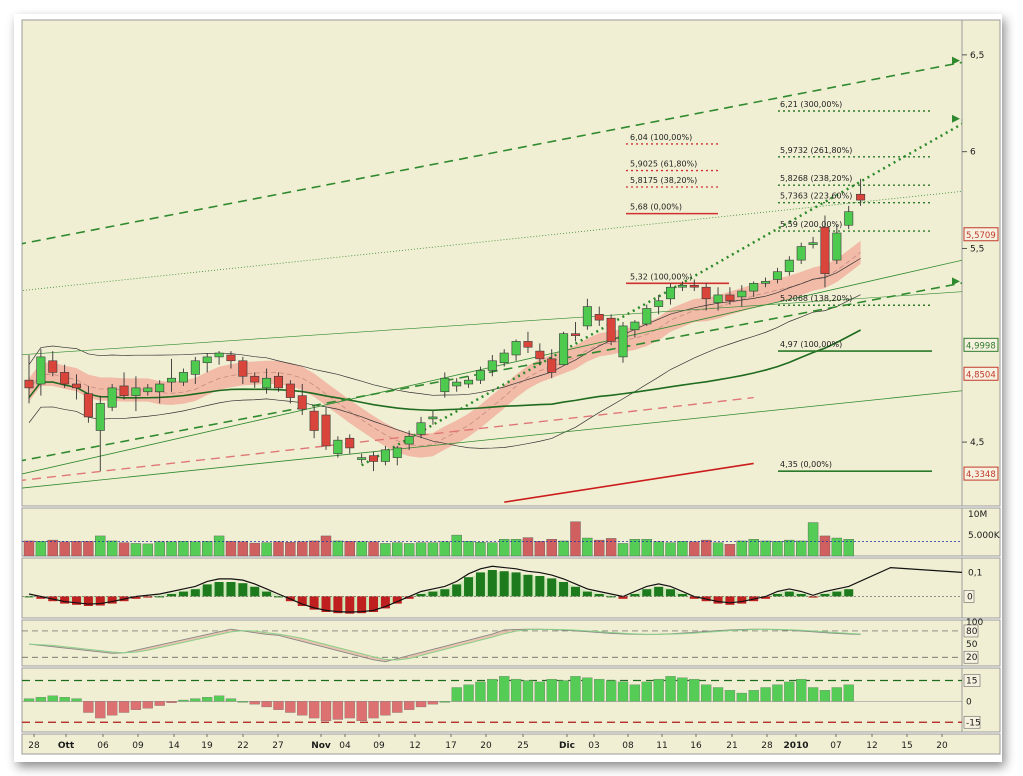 The width and height of the screenshot is (1023, 776). What do you see at coordinates (593, 746) in the screenshot?
I see `date-label: 03` at bounding box center [593, 746].